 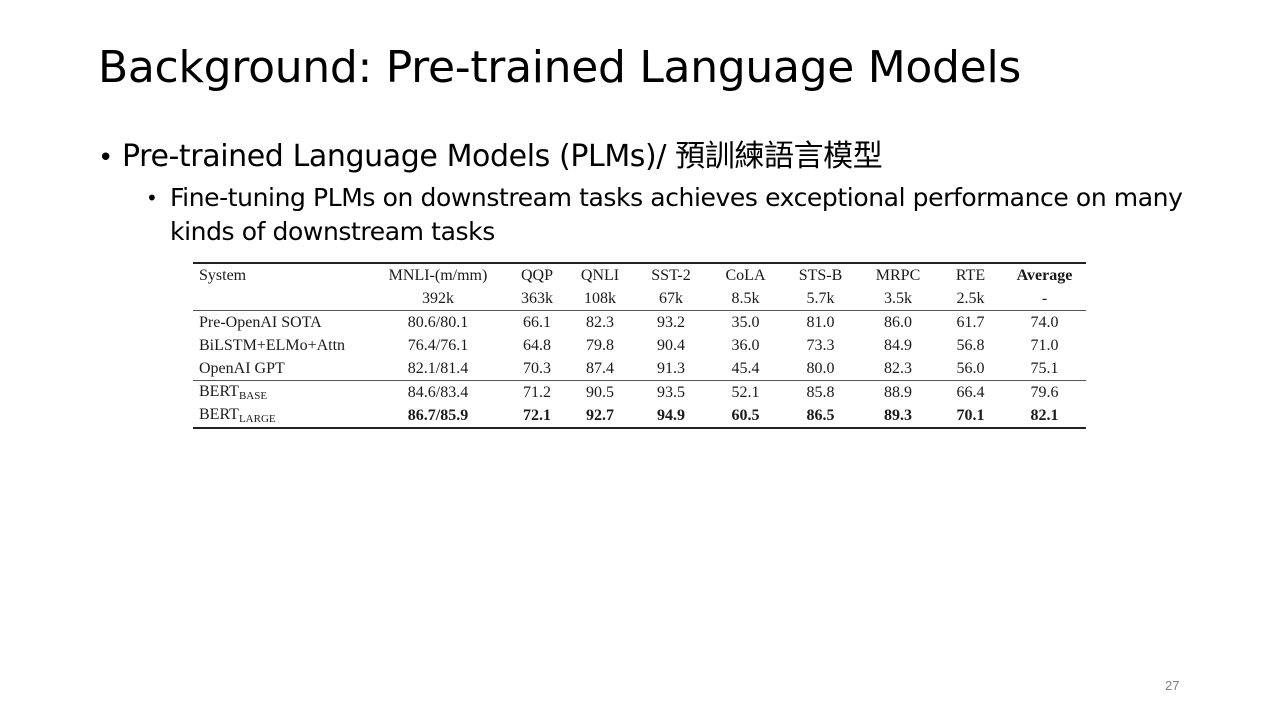 I want to click on table-cell: 108k, so click(x=600, y=298).